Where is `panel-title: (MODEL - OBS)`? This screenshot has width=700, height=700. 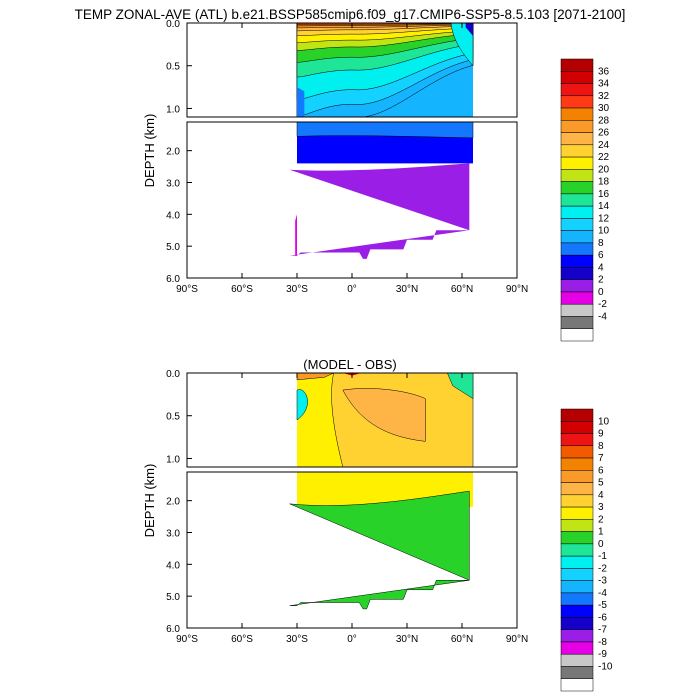
panel-title: (MODEL - OBS) is located at coordinates (349, 364).